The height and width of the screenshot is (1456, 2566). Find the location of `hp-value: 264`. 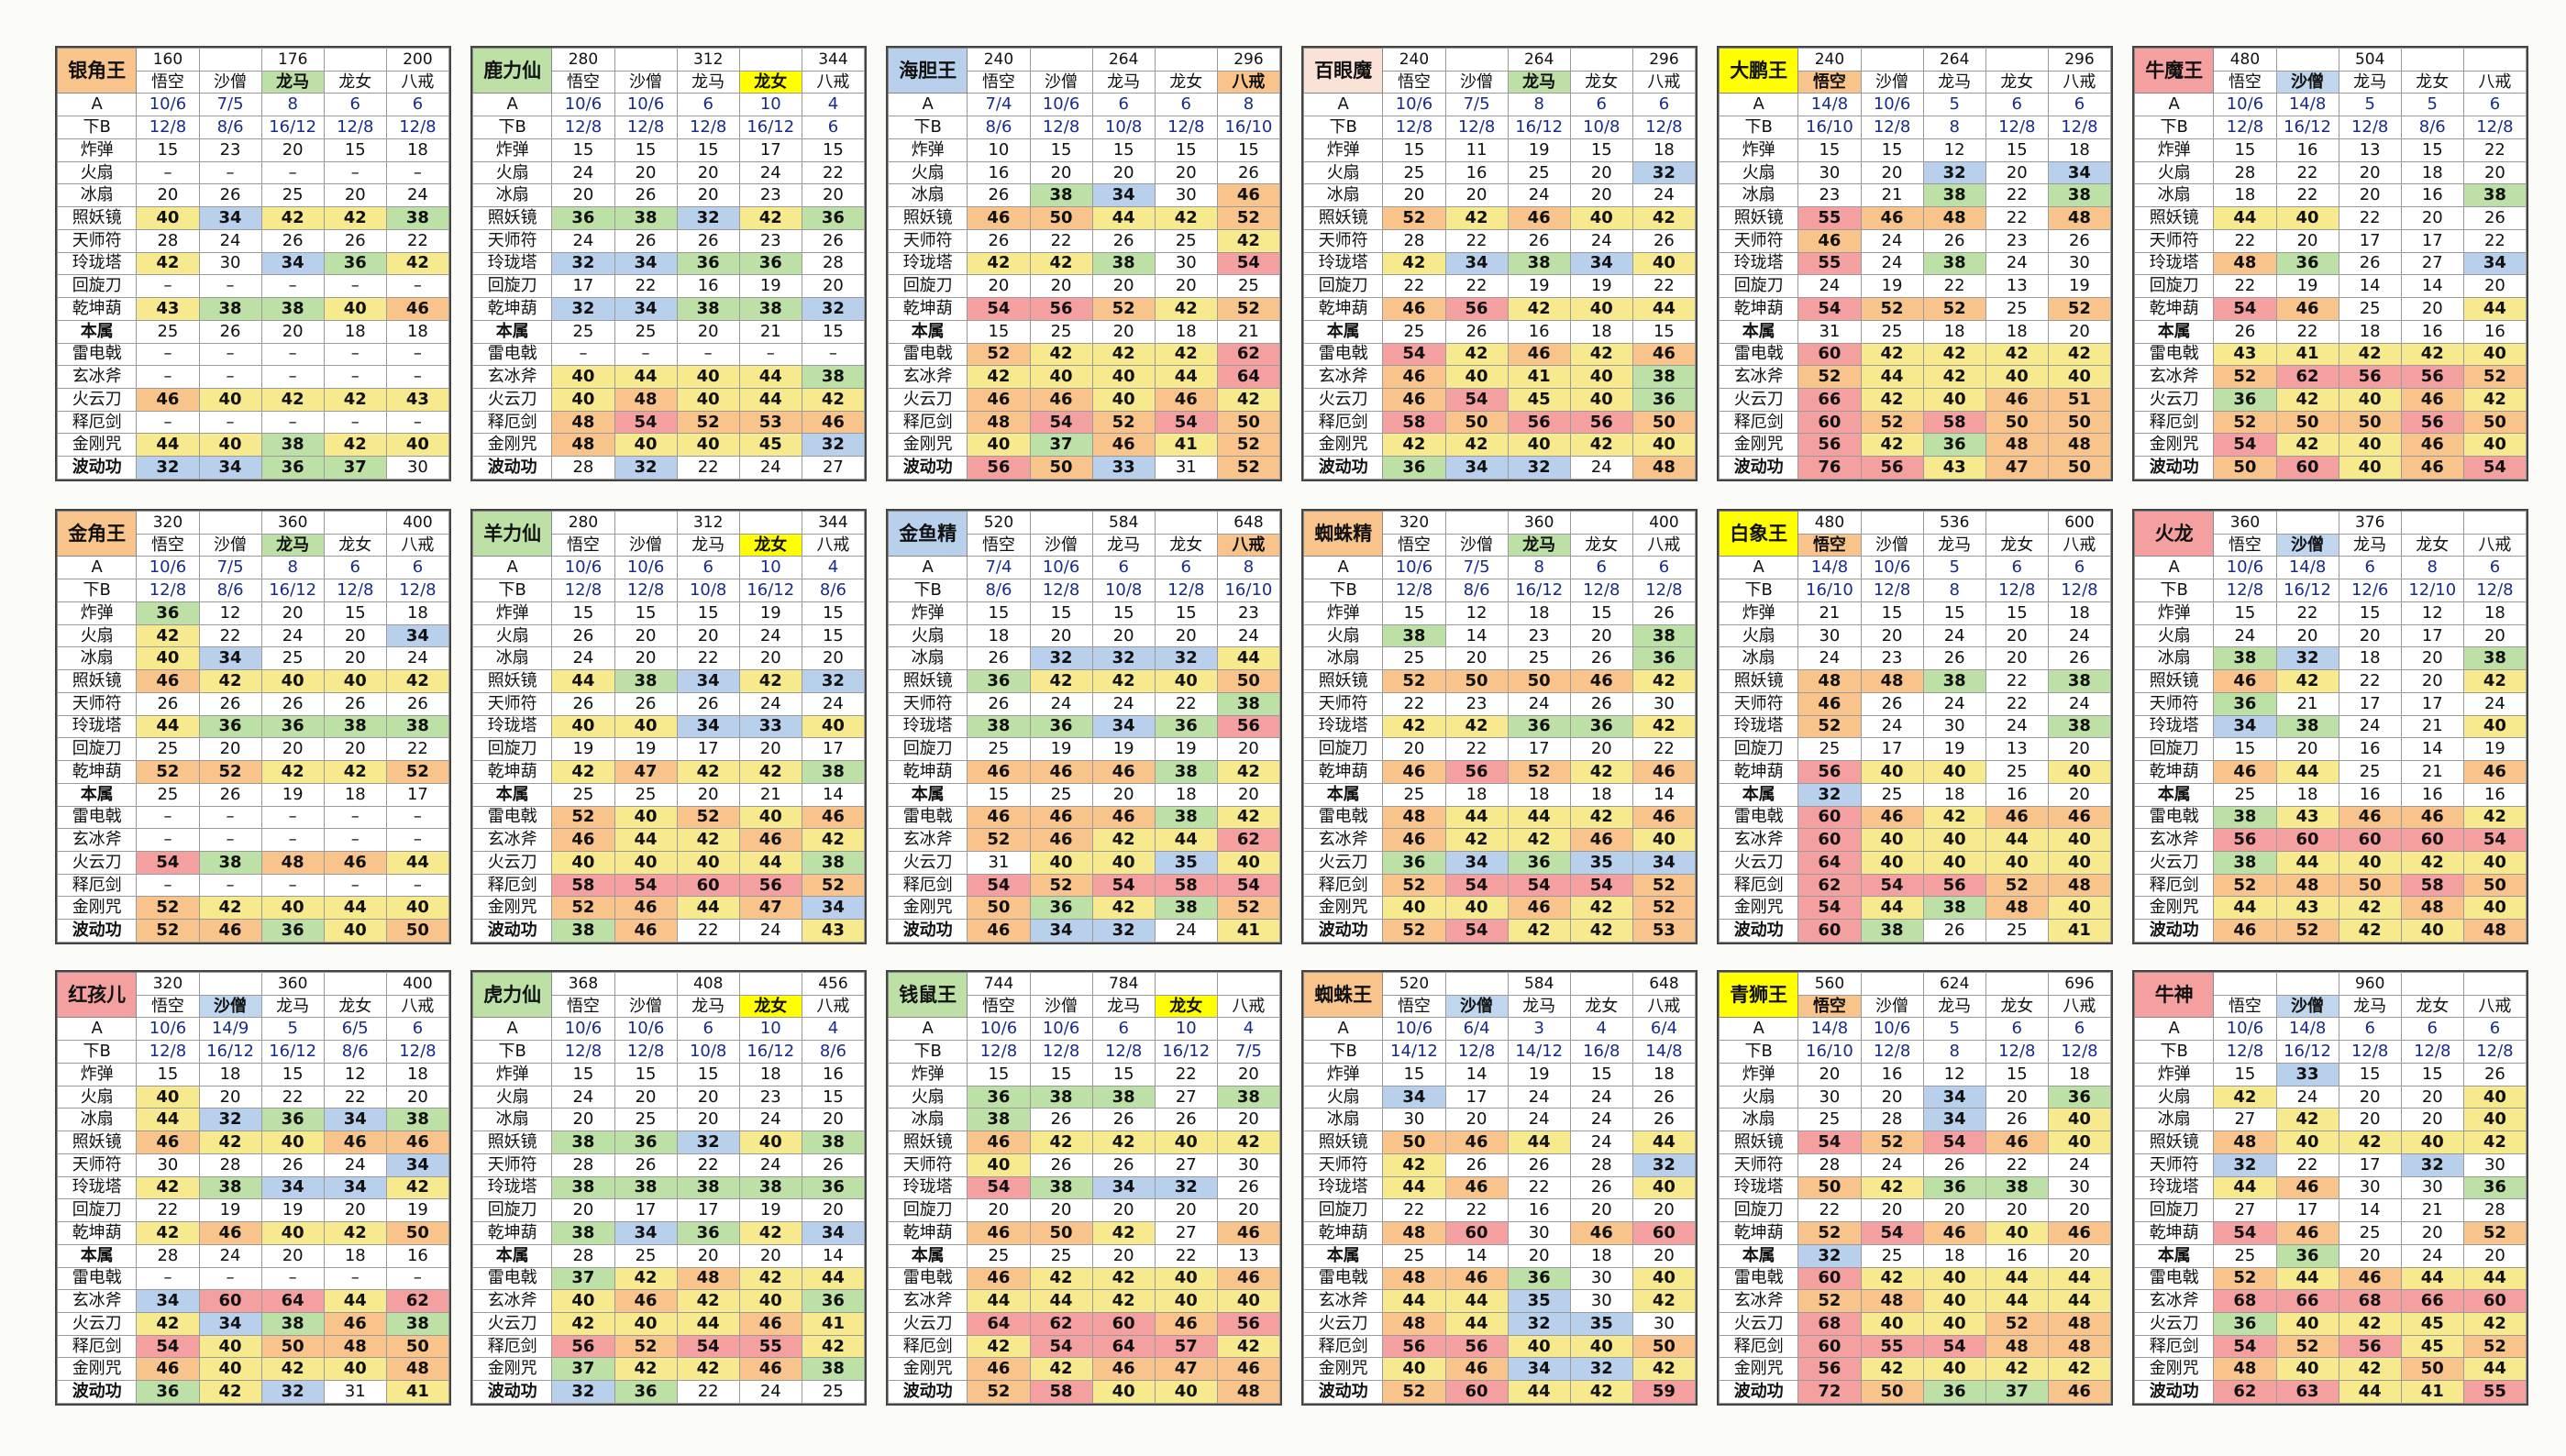

hp-value: 264 is located at coordinates (1954, 60).